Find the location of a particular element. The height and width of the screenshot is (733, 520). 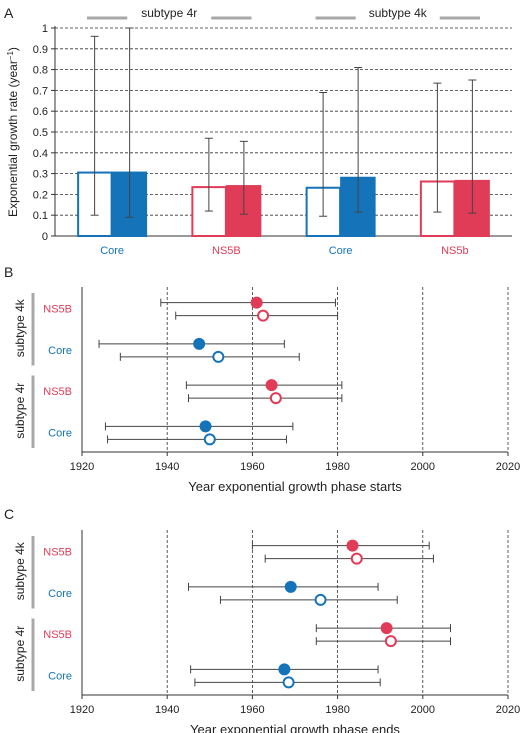

y-tick-label: 0.9 is located at coordinates (40, 50).